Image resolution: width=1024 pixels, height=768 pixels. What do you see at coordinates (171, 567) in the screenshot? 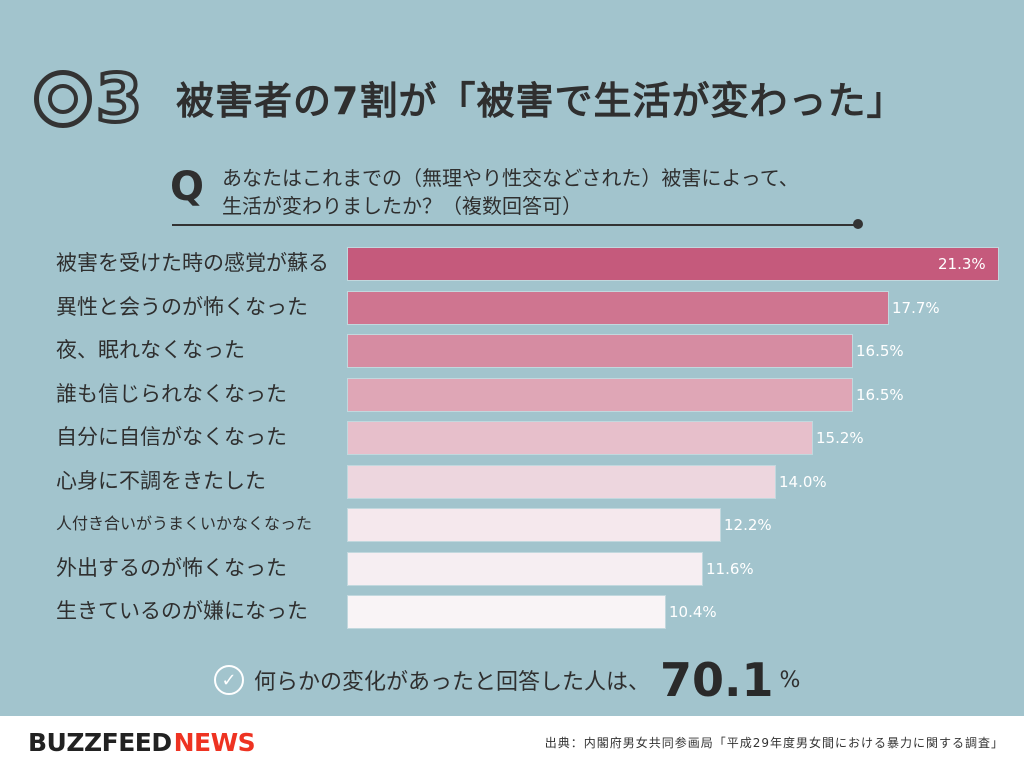
I see `category-label: 外出するのが怖くなった` at bounding box center [171, 567].